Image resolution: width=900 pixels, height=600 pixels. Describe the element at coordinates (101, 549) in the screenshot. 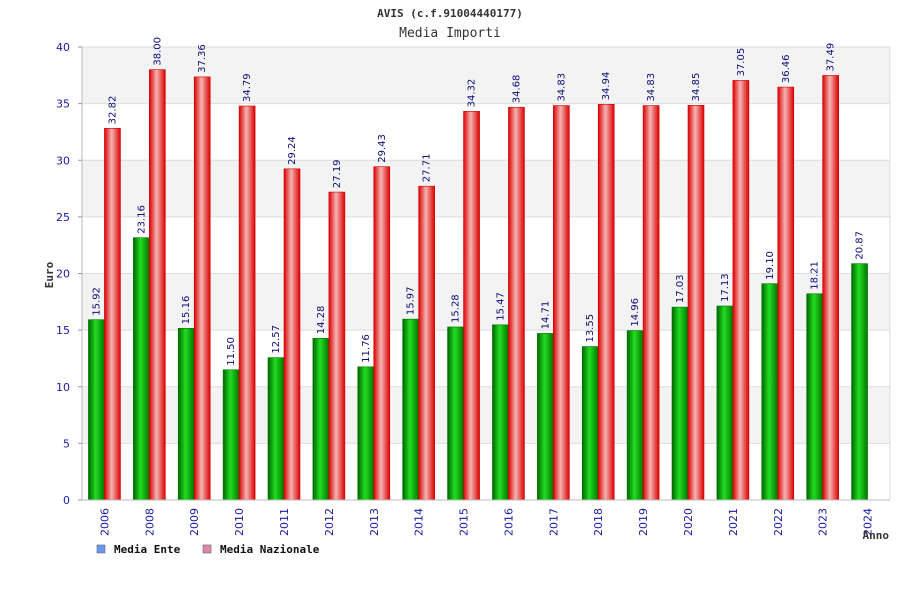

I see `legend-swatch-media-ente` at that location.